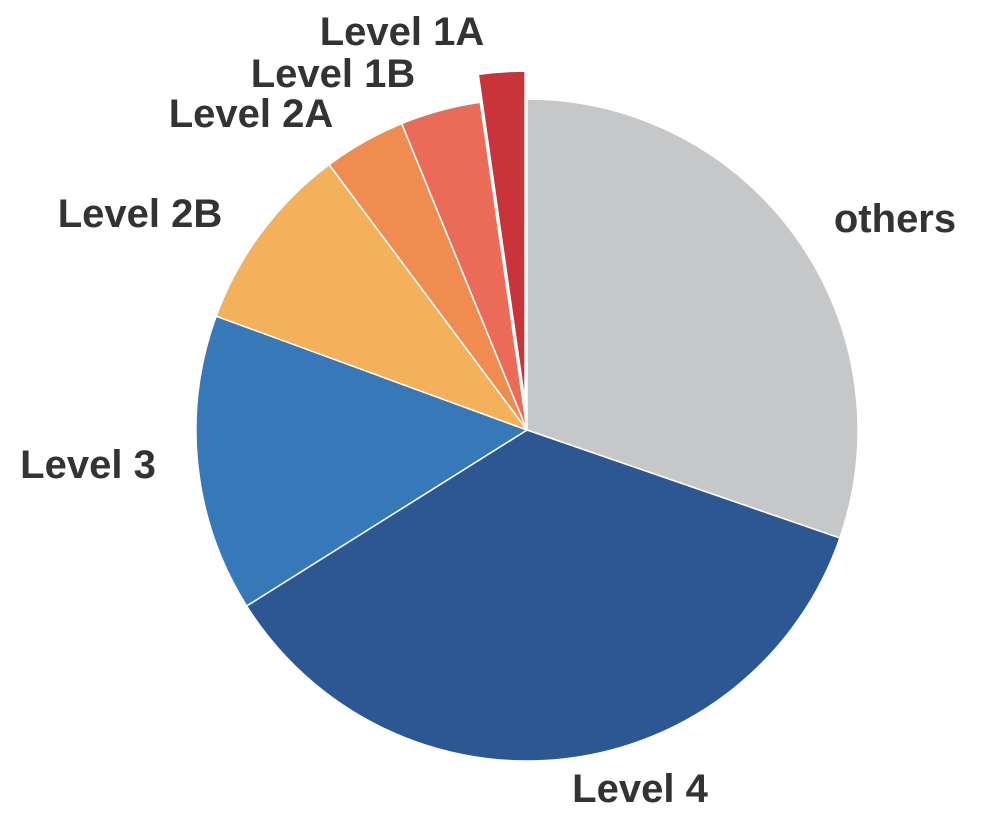 This screenshot has width=982, height=819. I want to click on pie-label-level-1b: Level 1B, so click(333, 74).